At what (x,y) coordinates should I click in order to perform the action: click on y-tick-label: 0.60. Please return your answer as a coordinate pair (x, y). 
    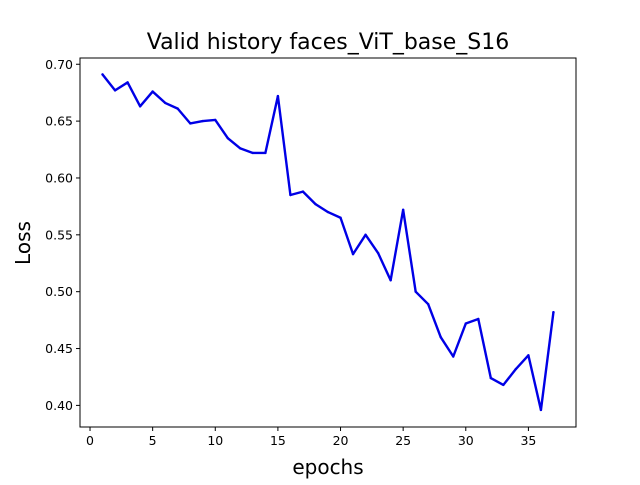
    Looking at the image, I should click on (59, 177).